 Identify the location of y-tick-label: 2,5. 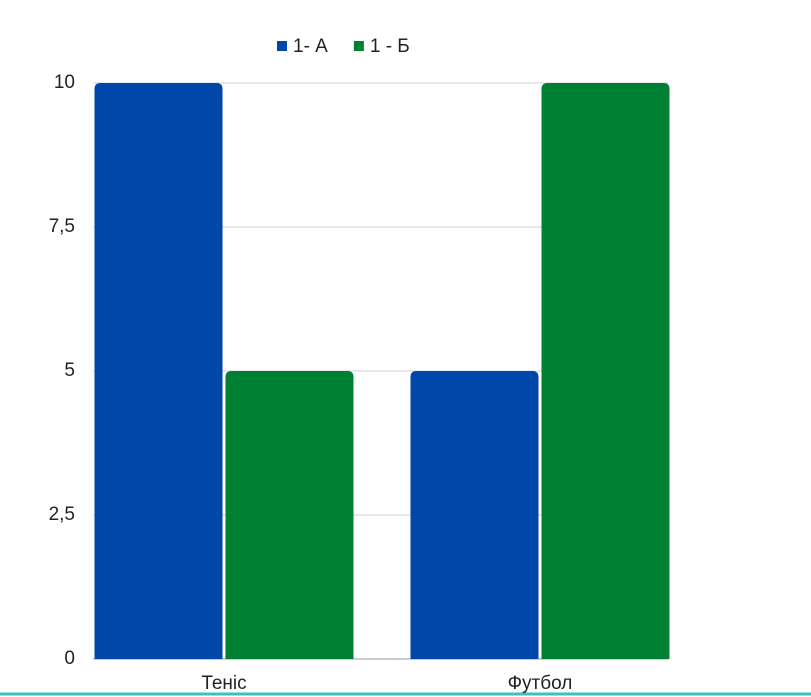
(62, 514).